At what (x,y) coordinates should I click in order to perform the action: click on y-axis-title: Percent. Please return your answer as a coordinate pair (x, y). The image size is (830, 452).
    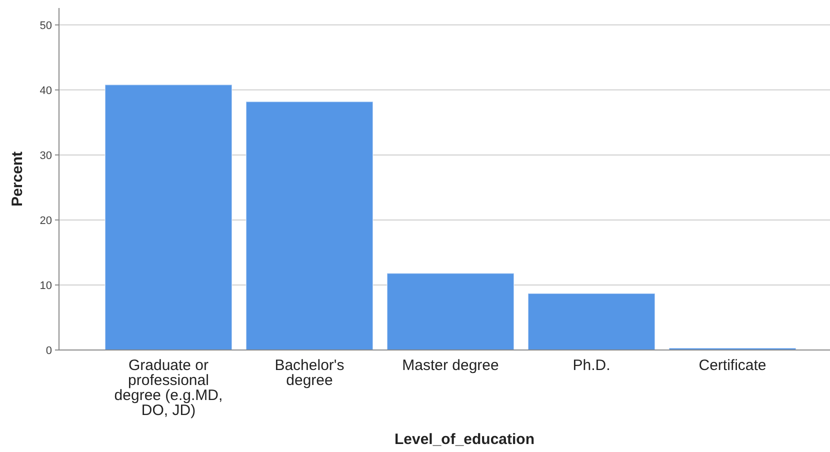
    Looking at the image, I should click on (17, 179).